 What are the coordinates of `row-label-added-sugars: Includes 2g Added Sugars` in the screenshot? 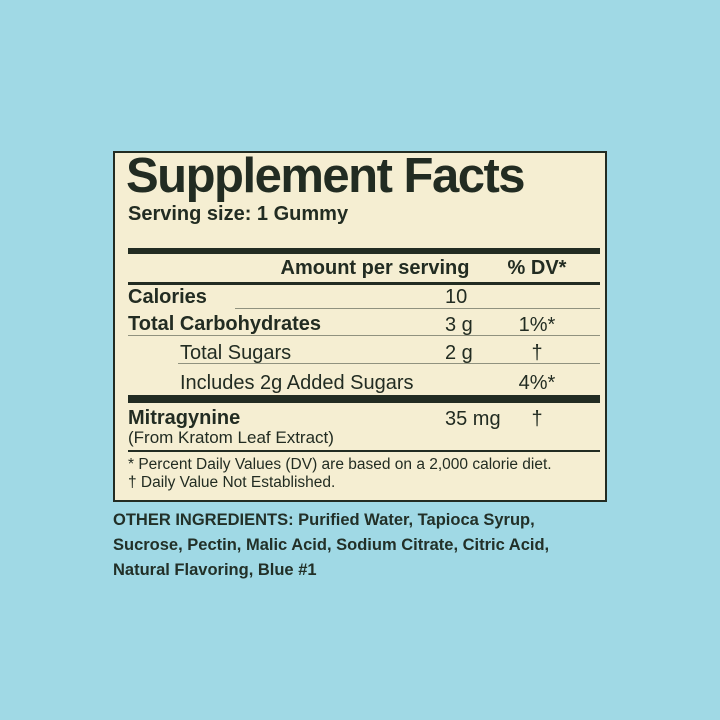 It's located at (297, 383).